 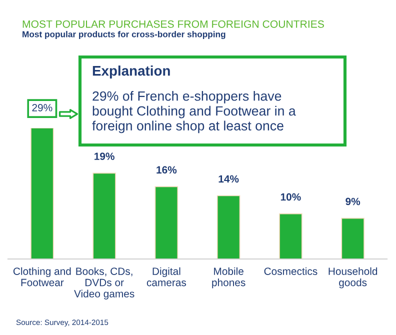 I want to click on data-label: 16%, so click(x=166, y=170).